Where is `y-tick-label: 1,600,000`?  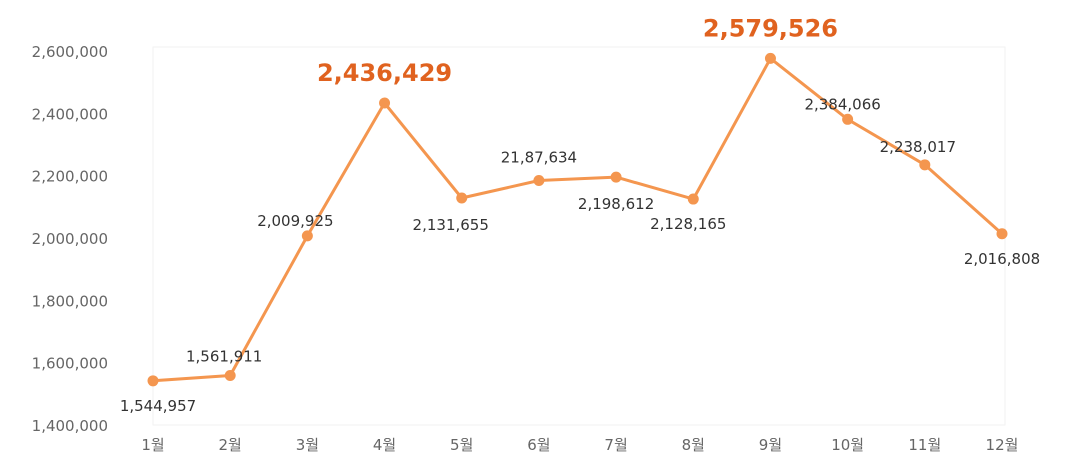 y-tick-label: 1,600,000 is located at coordinates (70, 364).